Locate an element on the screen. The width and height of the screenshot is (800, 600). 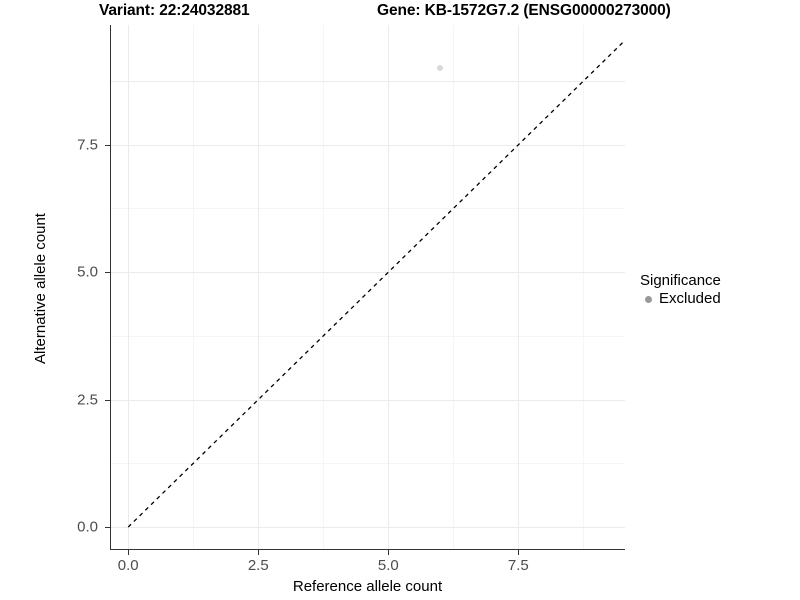
legend-item-label: Excluded is located at coordinates (690, 298).